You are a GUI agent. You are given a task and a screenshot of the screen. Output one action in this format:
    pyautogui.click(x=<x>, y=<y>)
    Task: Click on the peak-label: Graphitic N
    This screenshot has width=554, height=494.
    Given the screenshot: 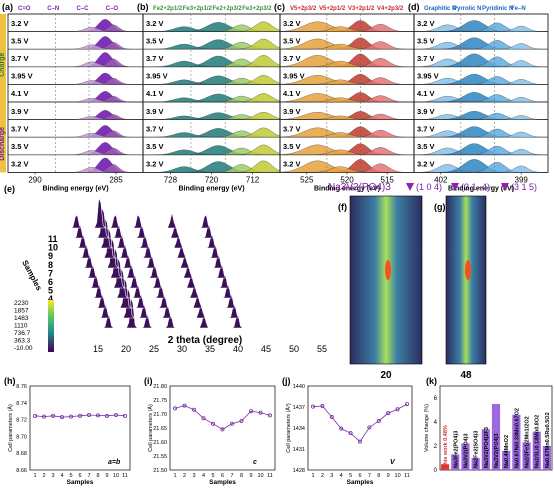 What is the action you would take?
    pyautogui.click(x=440, y=9)
    